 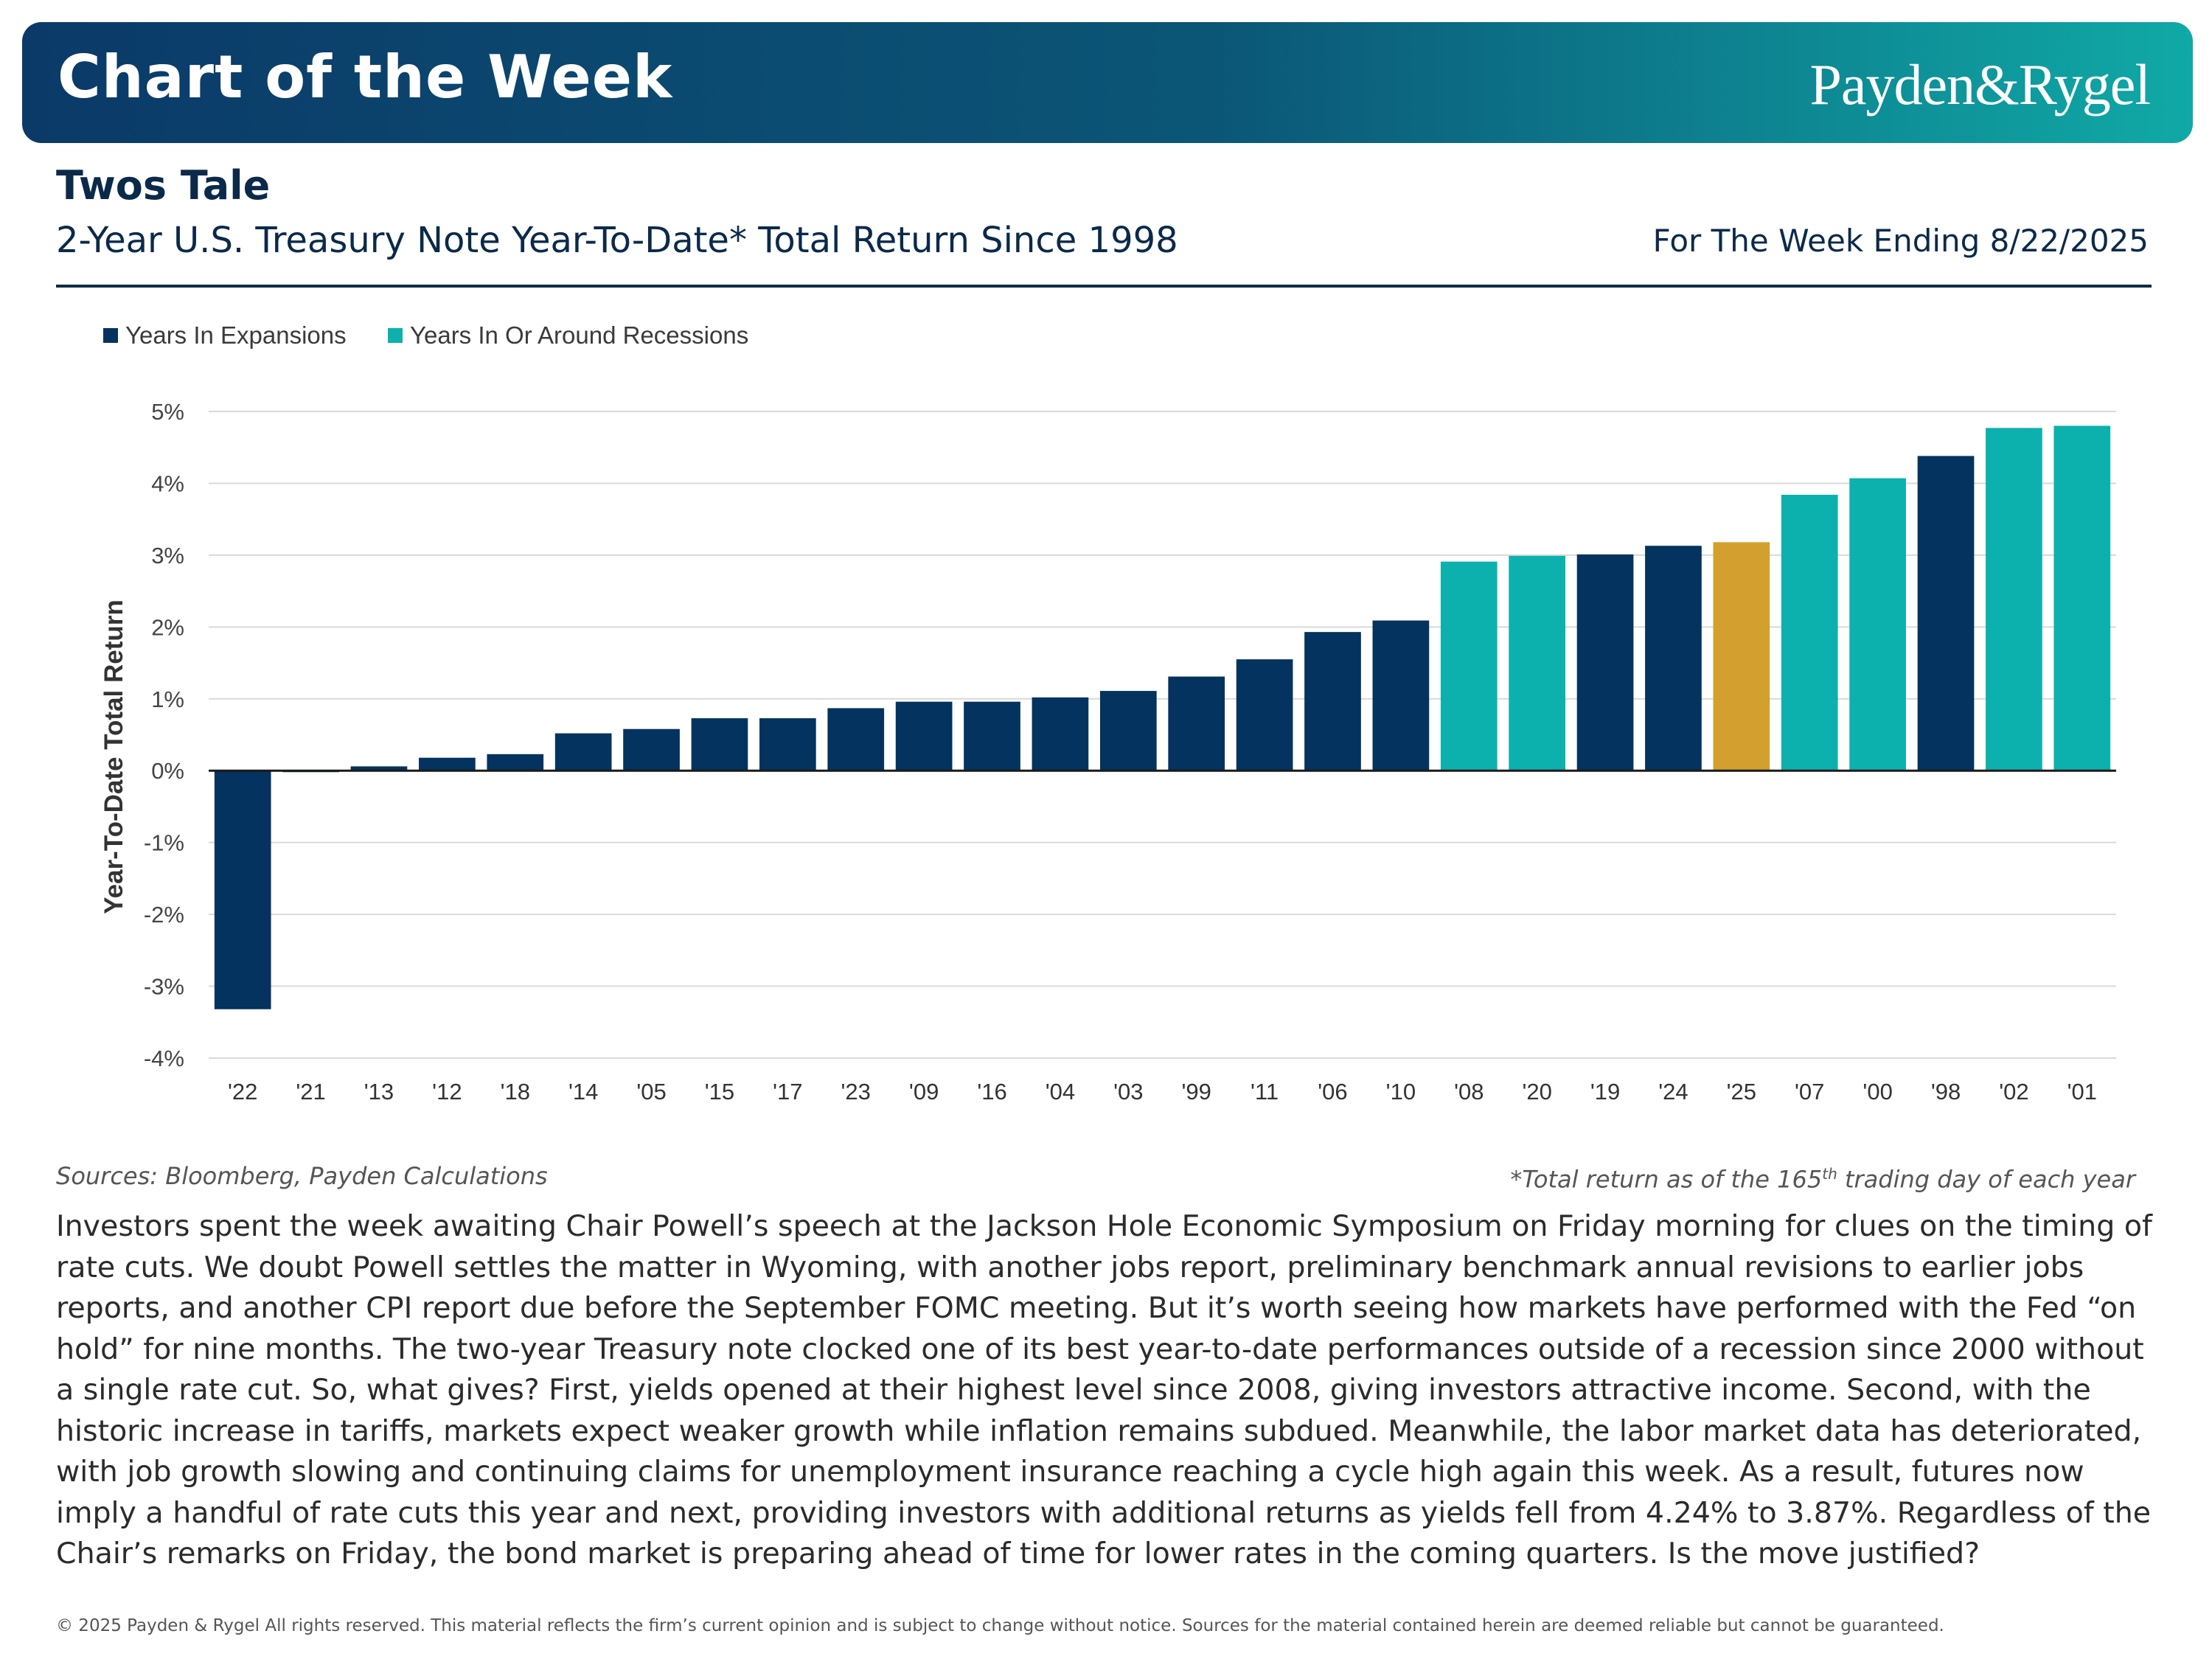 What do you see at coordinates (164, 735) in the screenshot?
I see `y-axis-ticks: 5% 4% 3% 2% 1% 0% -1% -2% -3% -4%` at bounding box center [164, 735].